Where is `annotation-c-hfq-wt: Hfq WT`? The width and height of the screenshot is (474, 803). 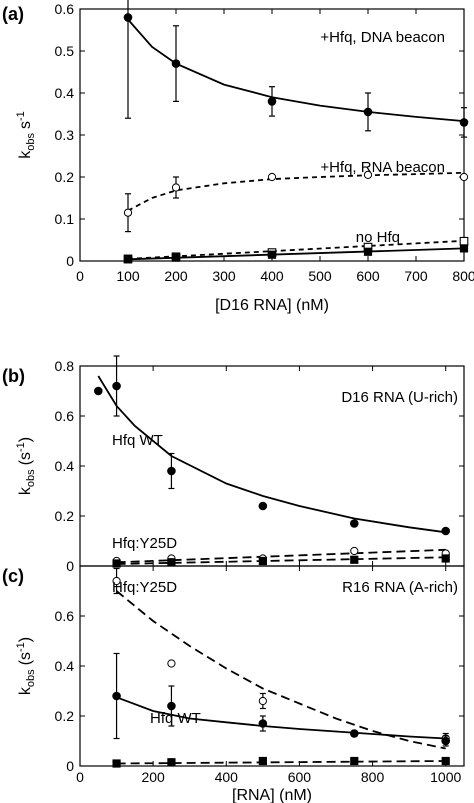
annotation-c-hfq-wt: Hfq WT is located at coordinates (175, 718).